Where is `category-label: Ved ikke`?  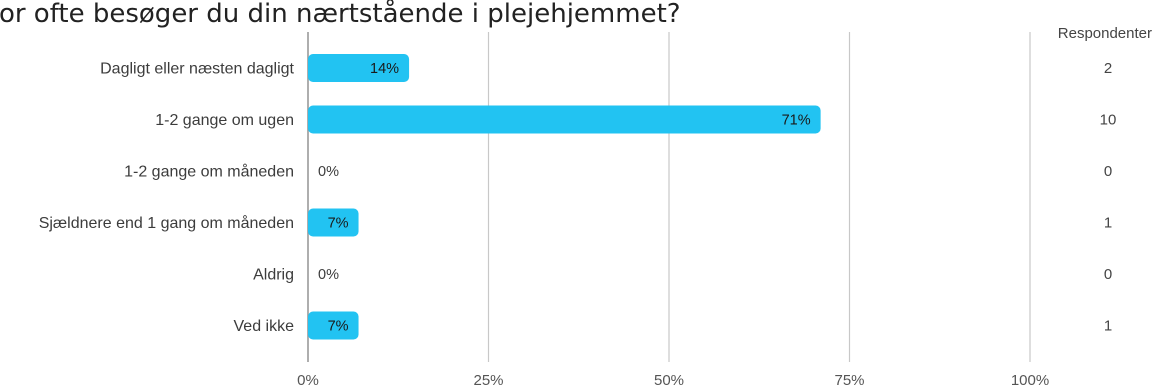
category-label: Ved ikke is located at coordinates (264, 326).